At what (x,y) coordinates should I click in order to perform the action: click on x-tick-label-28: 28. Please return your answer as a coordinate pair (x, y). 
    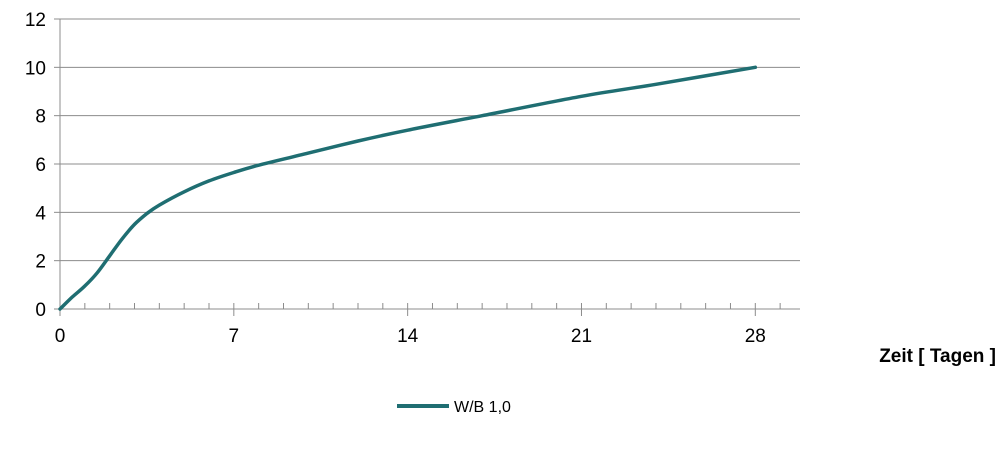
    Looking at the image, I should click on (755, 336).